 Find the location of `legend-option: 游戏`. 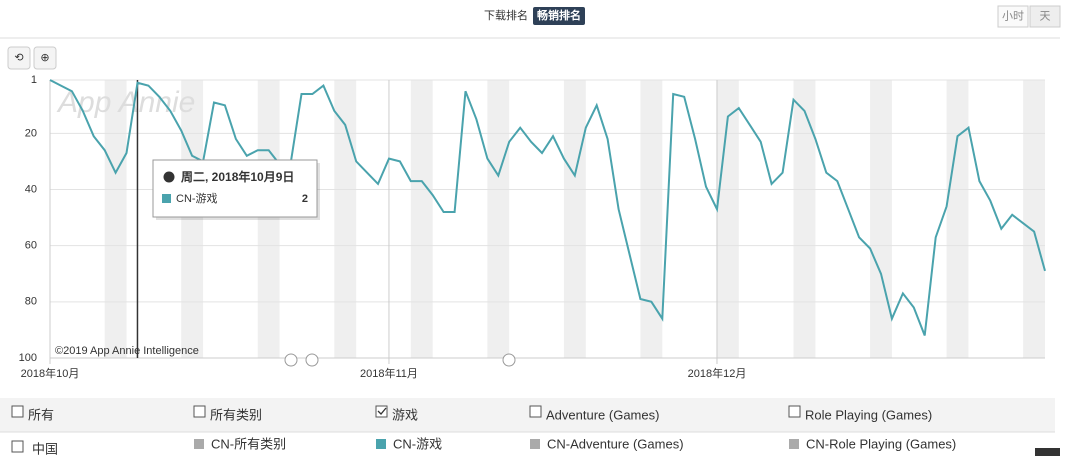

legend-option: 游戏 is located at coordinates (405, 414).